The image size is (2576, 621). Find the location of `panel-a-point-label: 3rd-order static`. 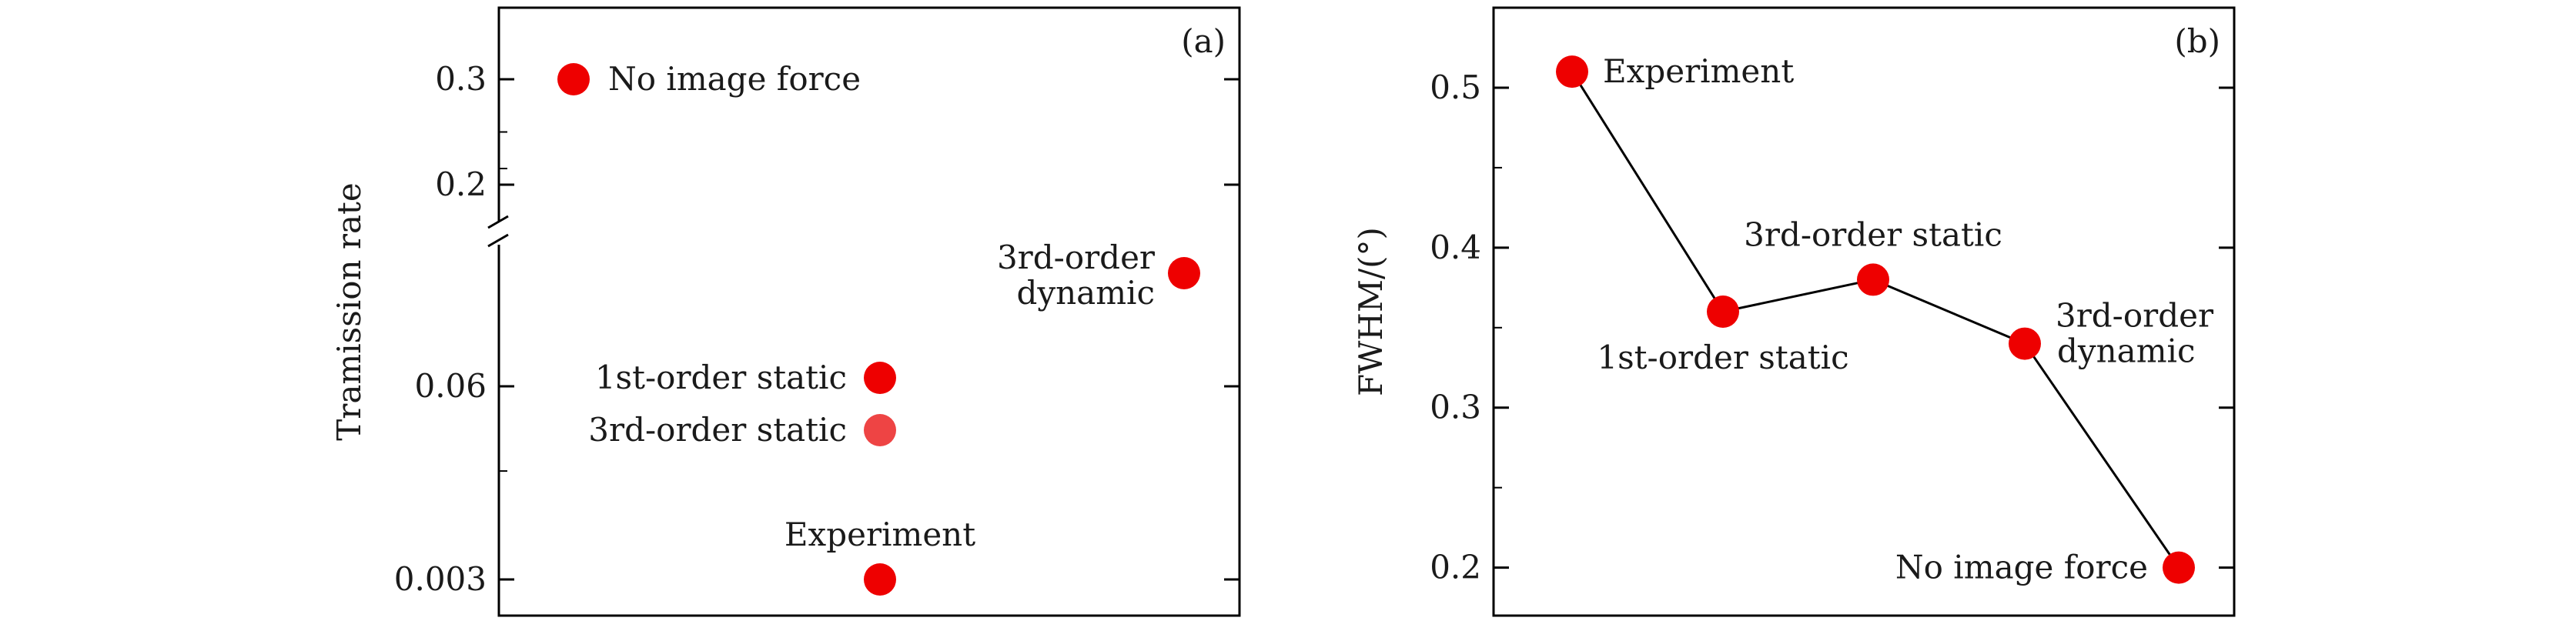

panel-a-point-label: 3rd-order static is located at coordinates (718, 430).